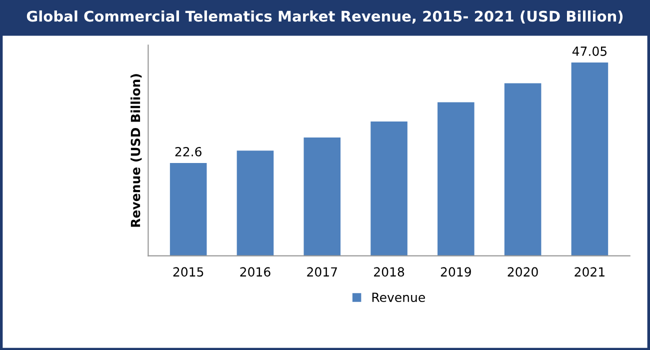 The width and height of the screenshot is (650, 350). Describe the element at coordinates (523, 272) in the screenshot. I see `x-tick-label: 2020` at that location.